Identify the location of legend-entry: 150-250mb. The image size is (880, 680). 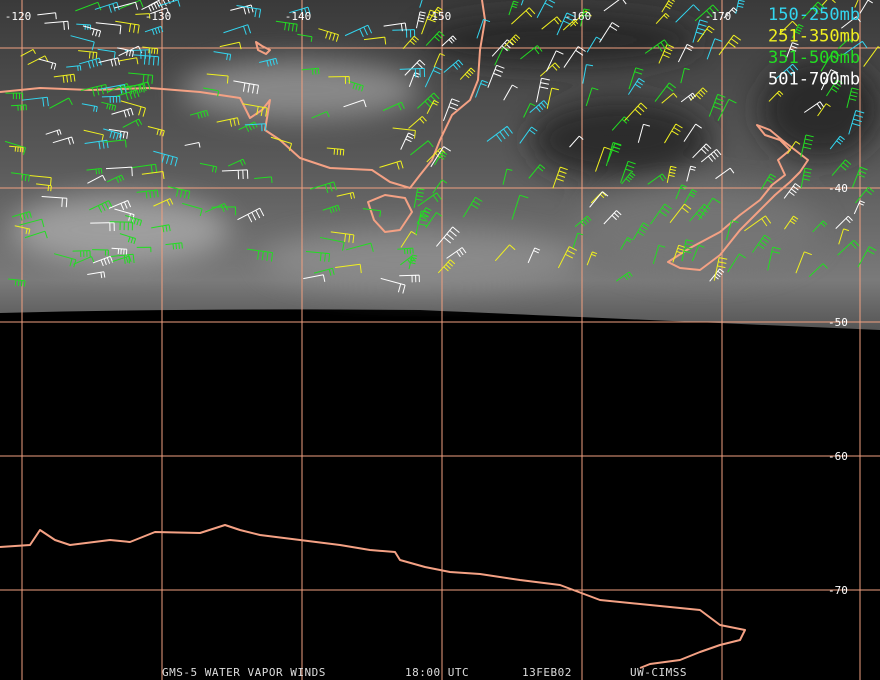
(814, 15).